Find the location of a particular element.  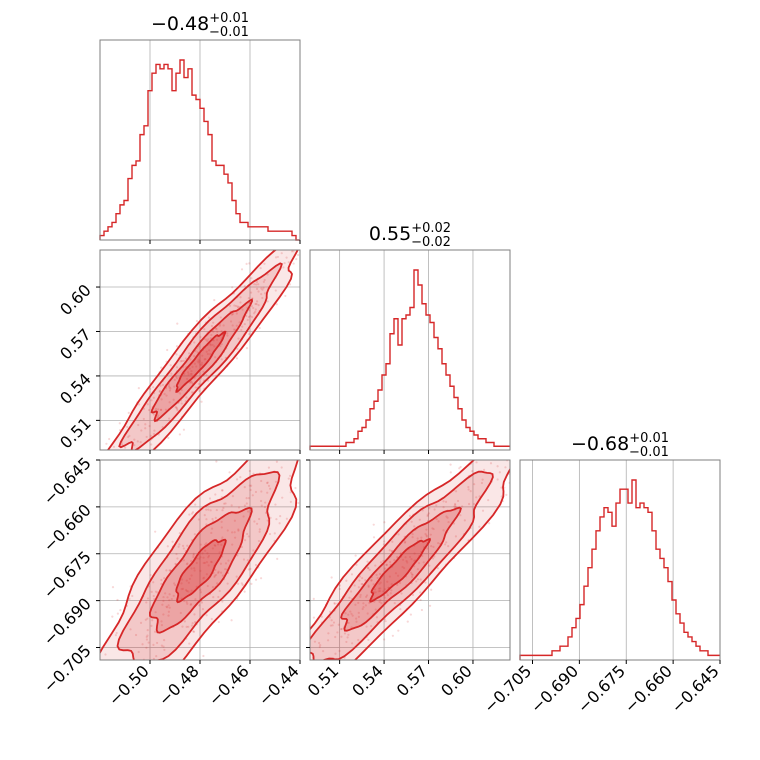

x-tick-label: 0.54 is located at coordinates (367, 680).